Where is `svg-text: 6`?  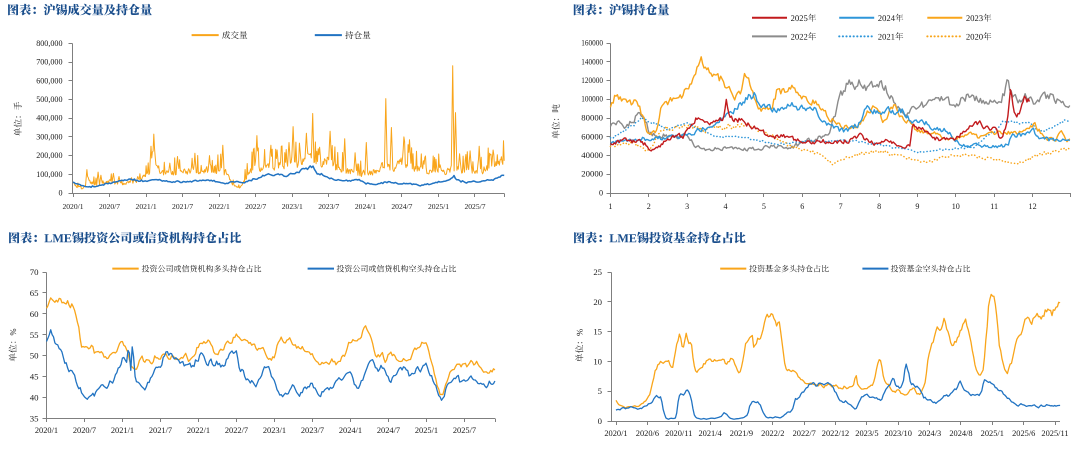
svg-text: 6 is located at coordinates (802, 206).